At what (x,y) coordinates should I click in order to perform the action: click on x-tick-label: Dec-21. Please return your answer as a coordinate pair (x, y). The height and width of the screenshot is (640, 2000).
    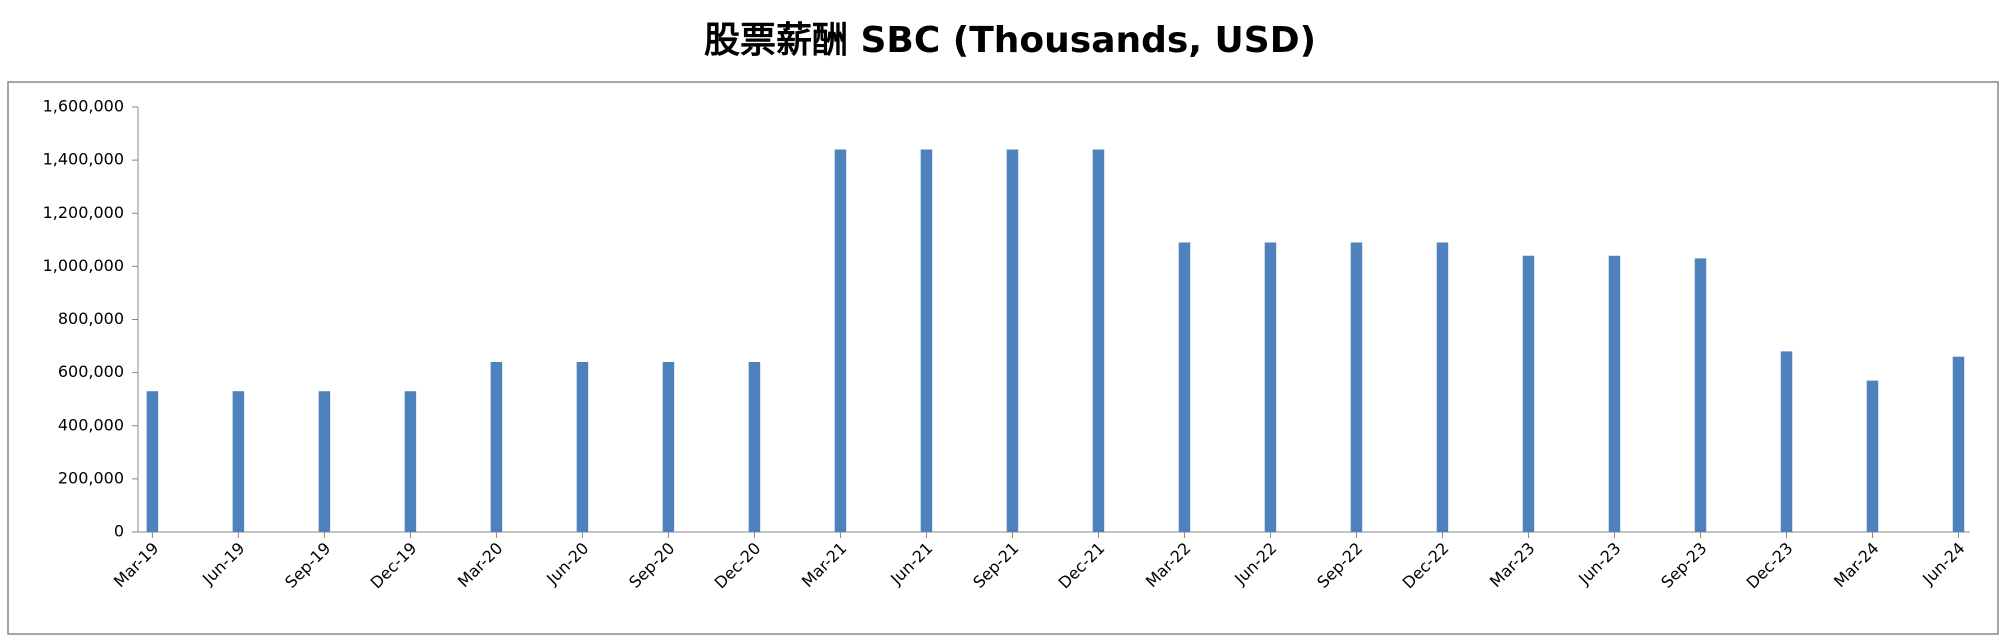
    Looking at the image, I should click on (1082, 566).